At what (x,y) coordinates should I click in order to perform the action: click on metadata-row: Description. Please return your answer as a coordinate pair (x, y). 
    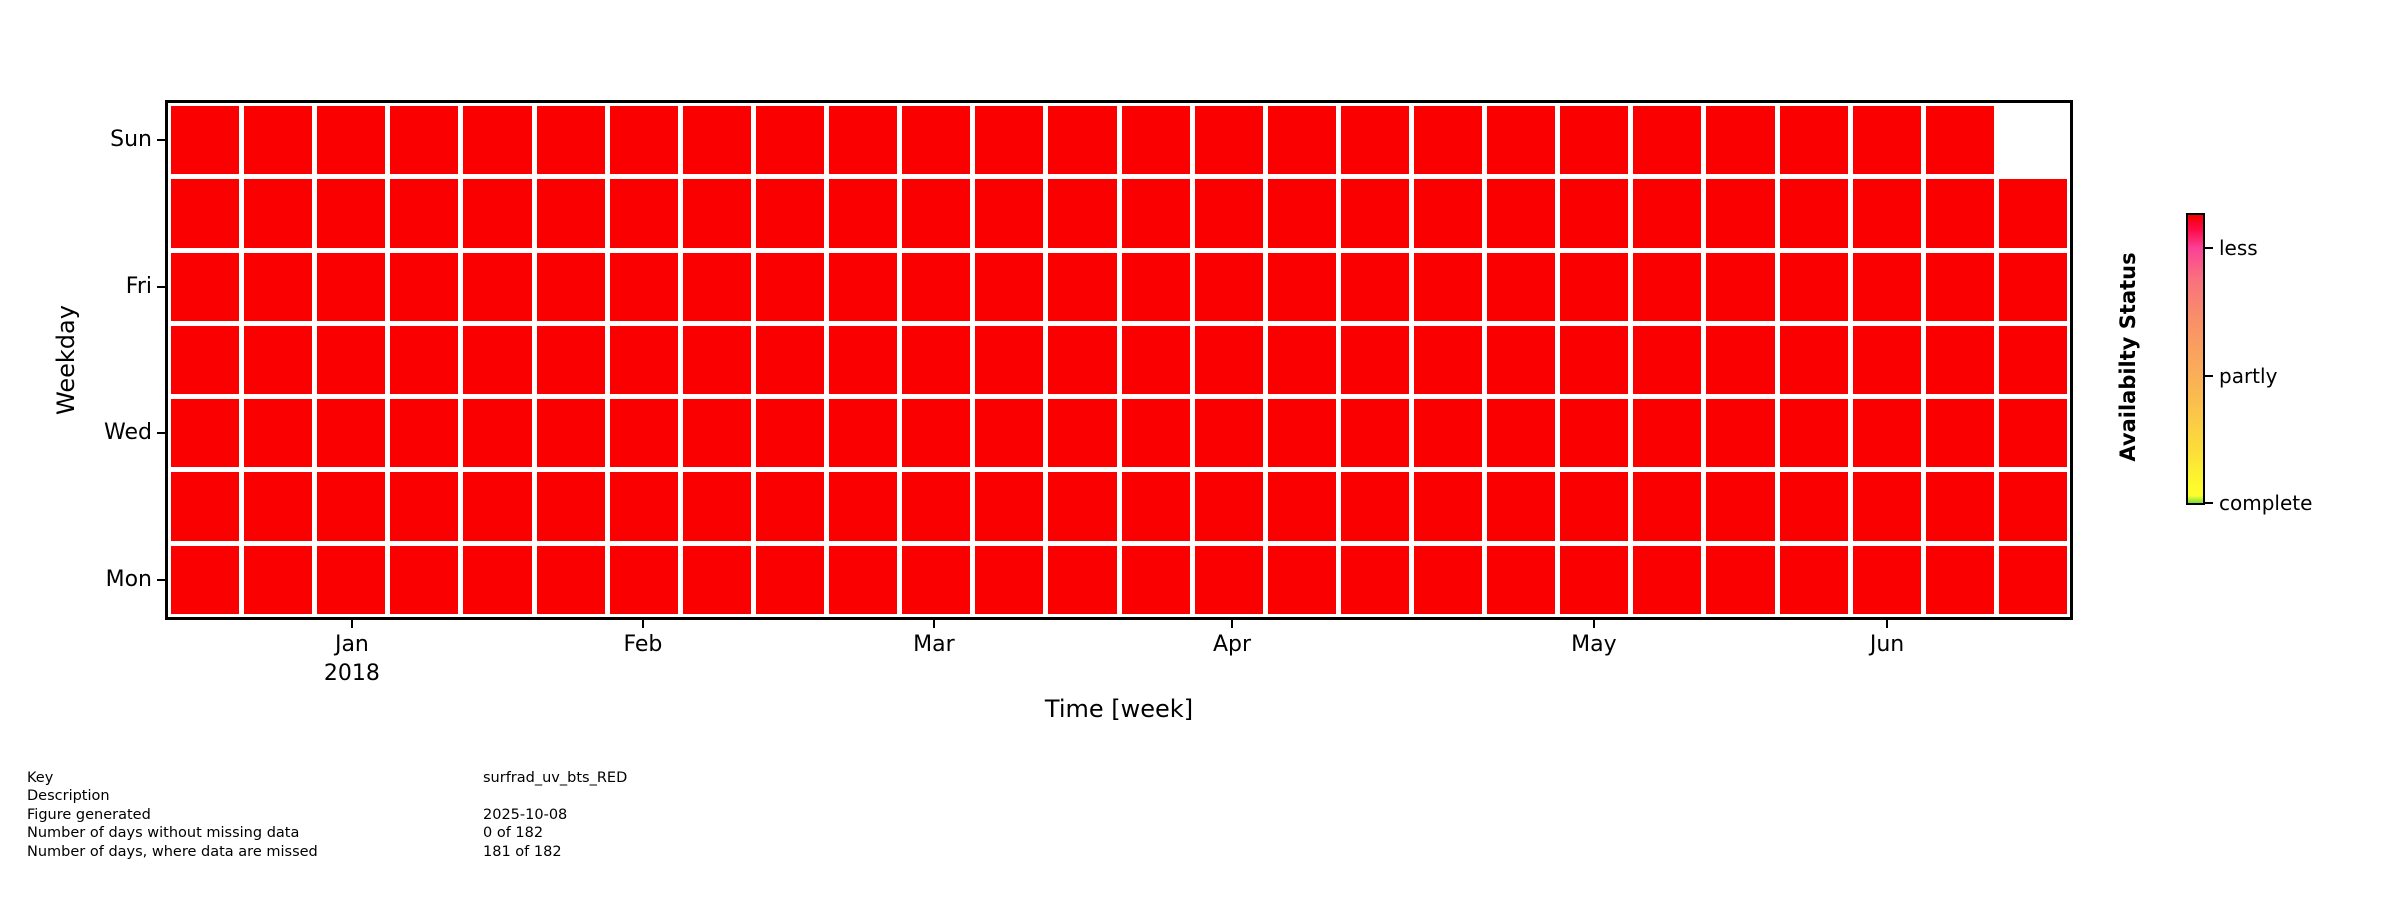
    Looking at the image, I should click on (327, 796).